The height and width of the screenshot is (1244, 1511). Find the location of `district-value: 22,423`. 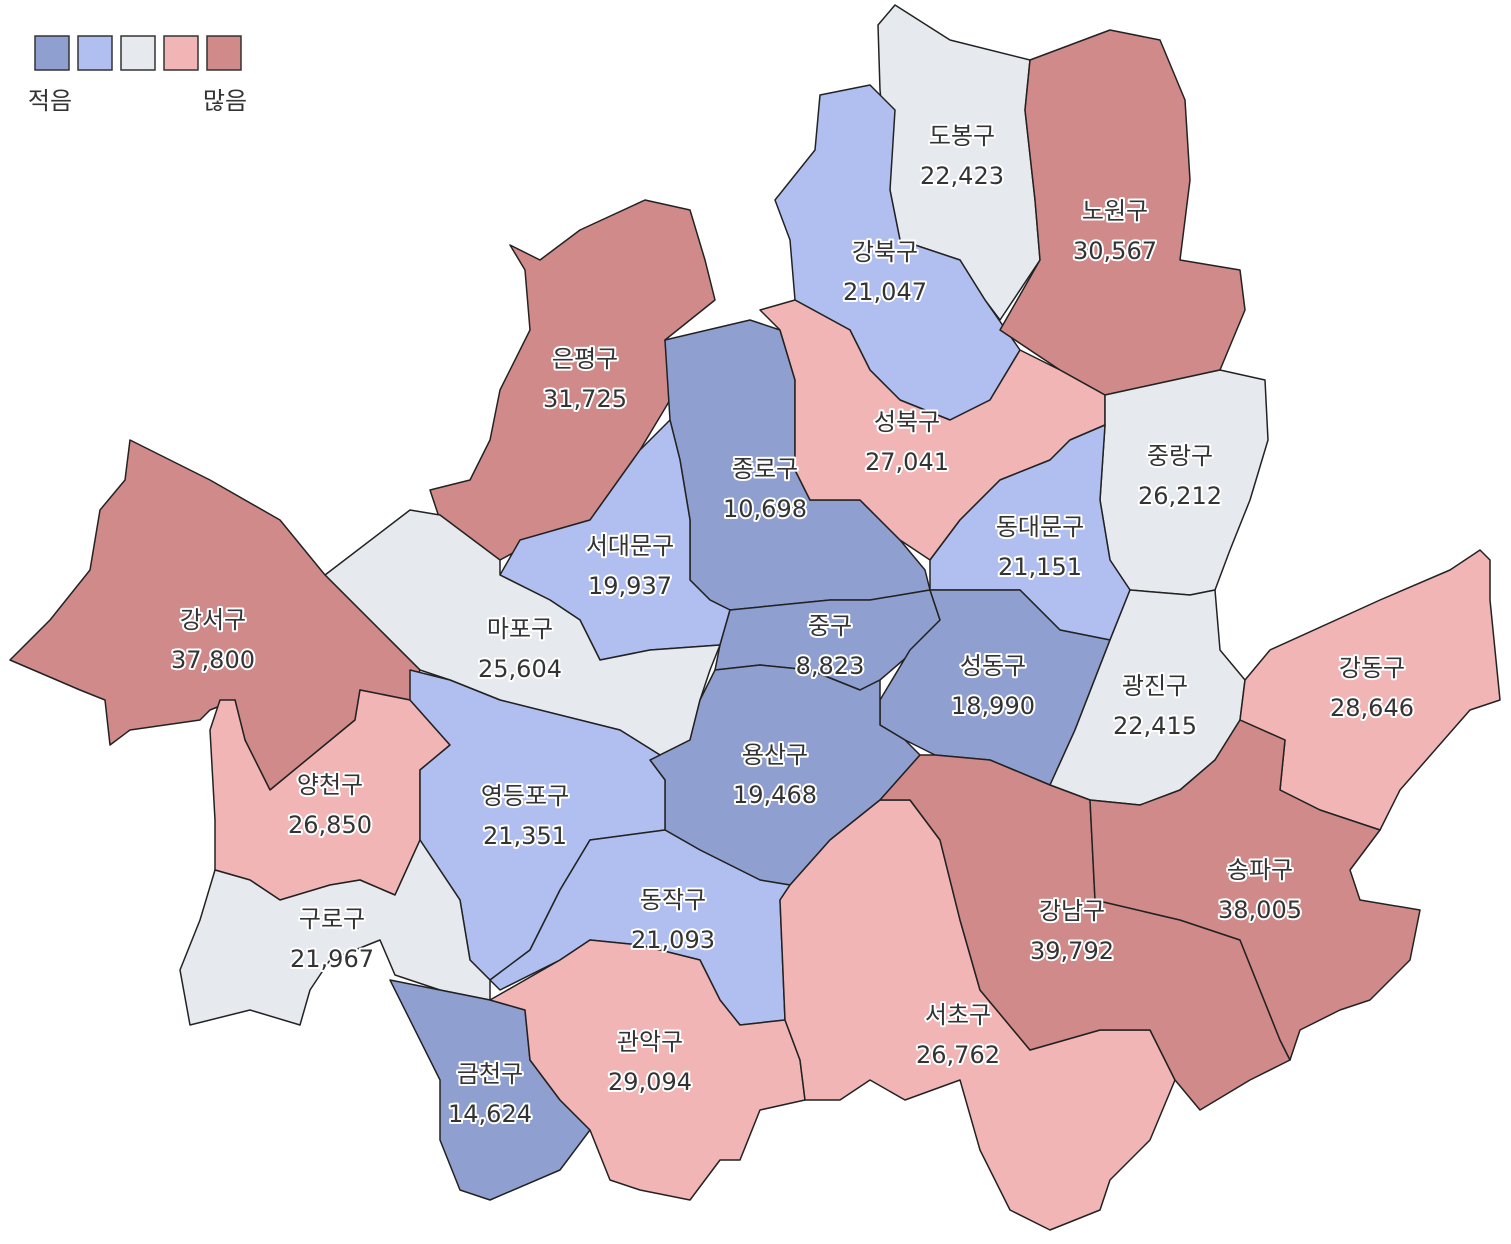

district-value: 22,423 is located at coordinates (962, 176).